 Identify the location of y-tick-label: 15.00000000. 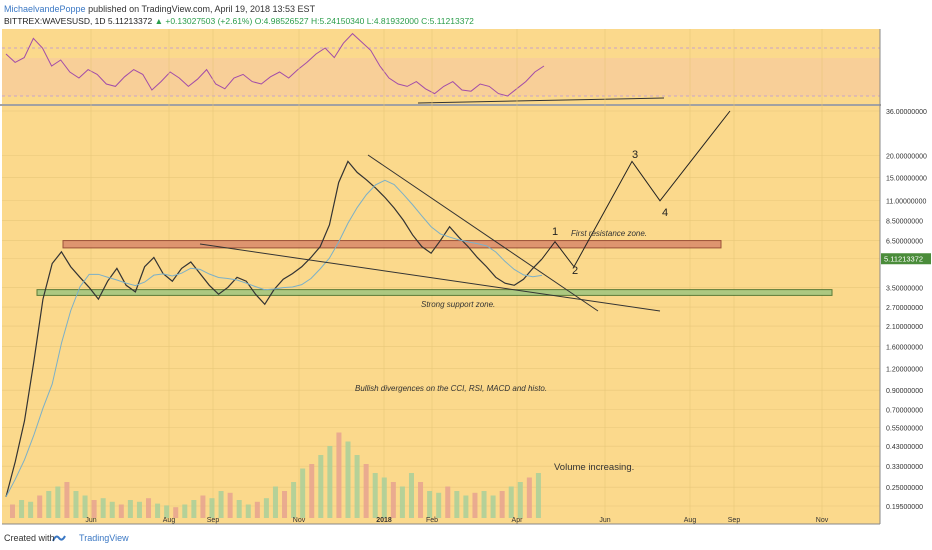
(906, 178).